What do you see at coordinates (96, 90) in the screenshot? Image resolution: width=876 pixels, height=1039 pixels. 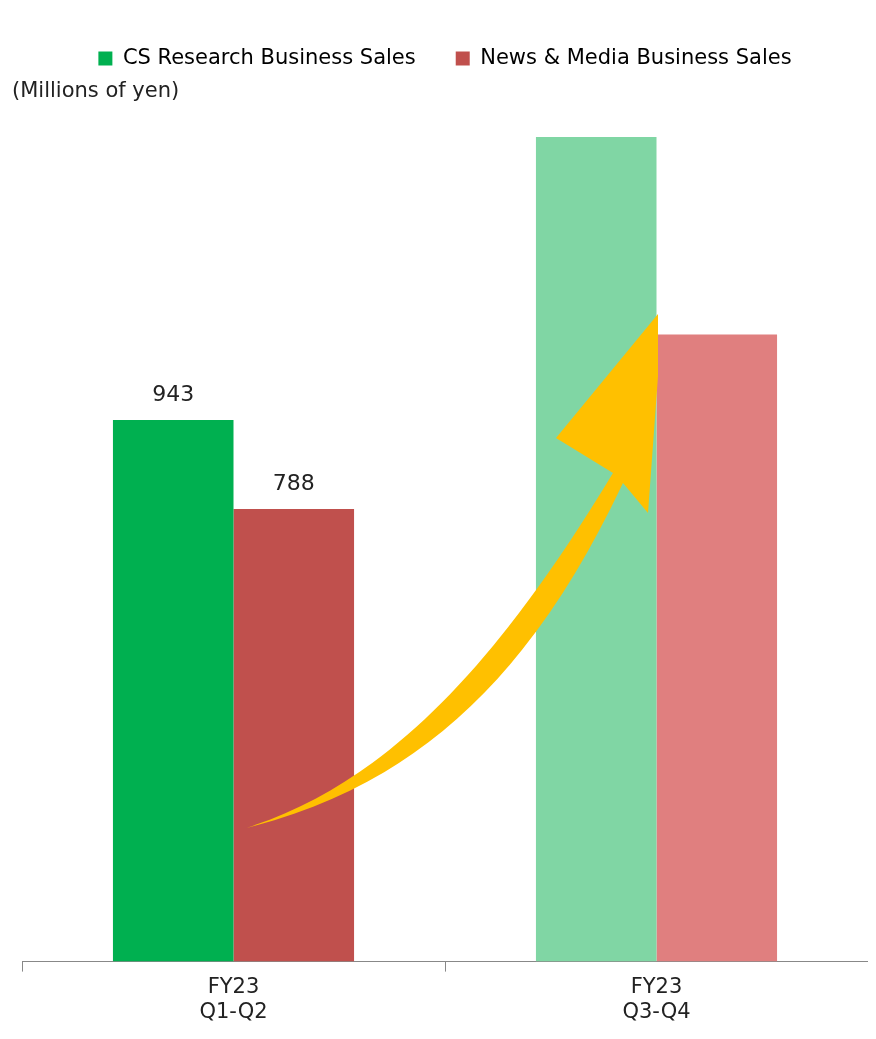 I see `y-axis-title: (Millions of yen)` at bounding box center [96, 90].